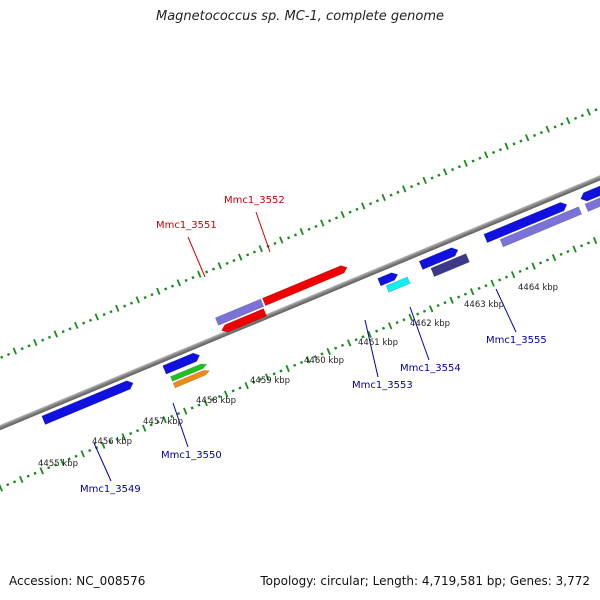 The height and width of the screenshot is (600, 600). Describe the element at coordinates (216, 401) in the screenshot. I see `scale-label: 4458 kbp` at that location.